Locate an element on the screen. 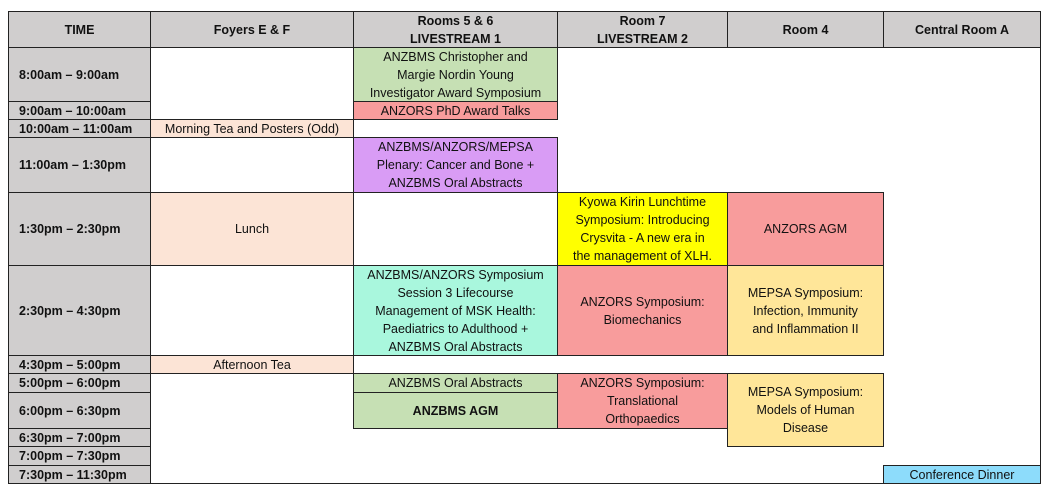 The image size is (1056, 499). time-slot: 10:00am – 11:00am is located at coordinates (79, 128).